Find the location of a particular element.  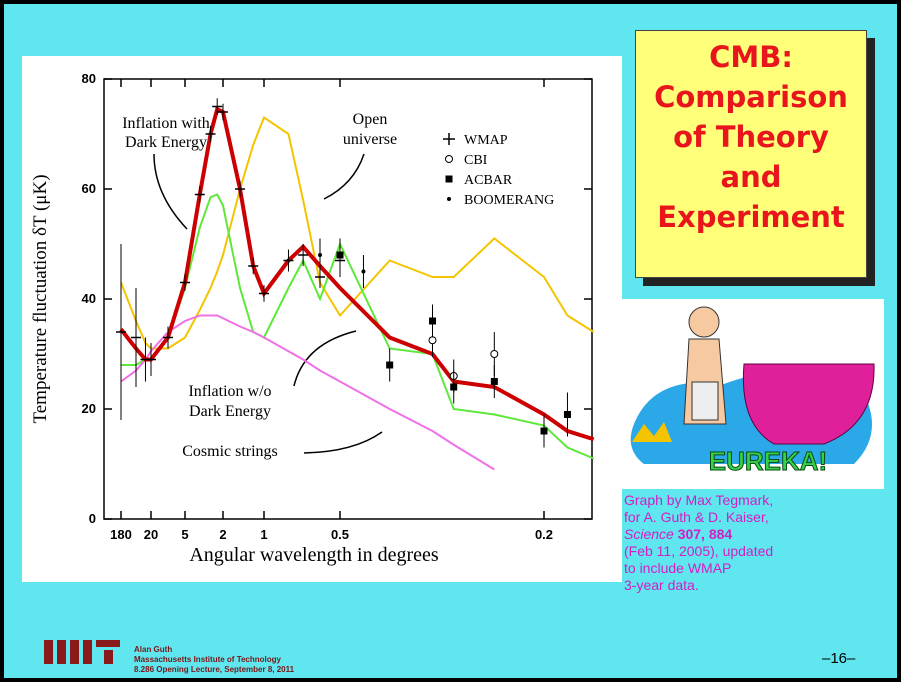

arrows is located at coordinates (268, 303).